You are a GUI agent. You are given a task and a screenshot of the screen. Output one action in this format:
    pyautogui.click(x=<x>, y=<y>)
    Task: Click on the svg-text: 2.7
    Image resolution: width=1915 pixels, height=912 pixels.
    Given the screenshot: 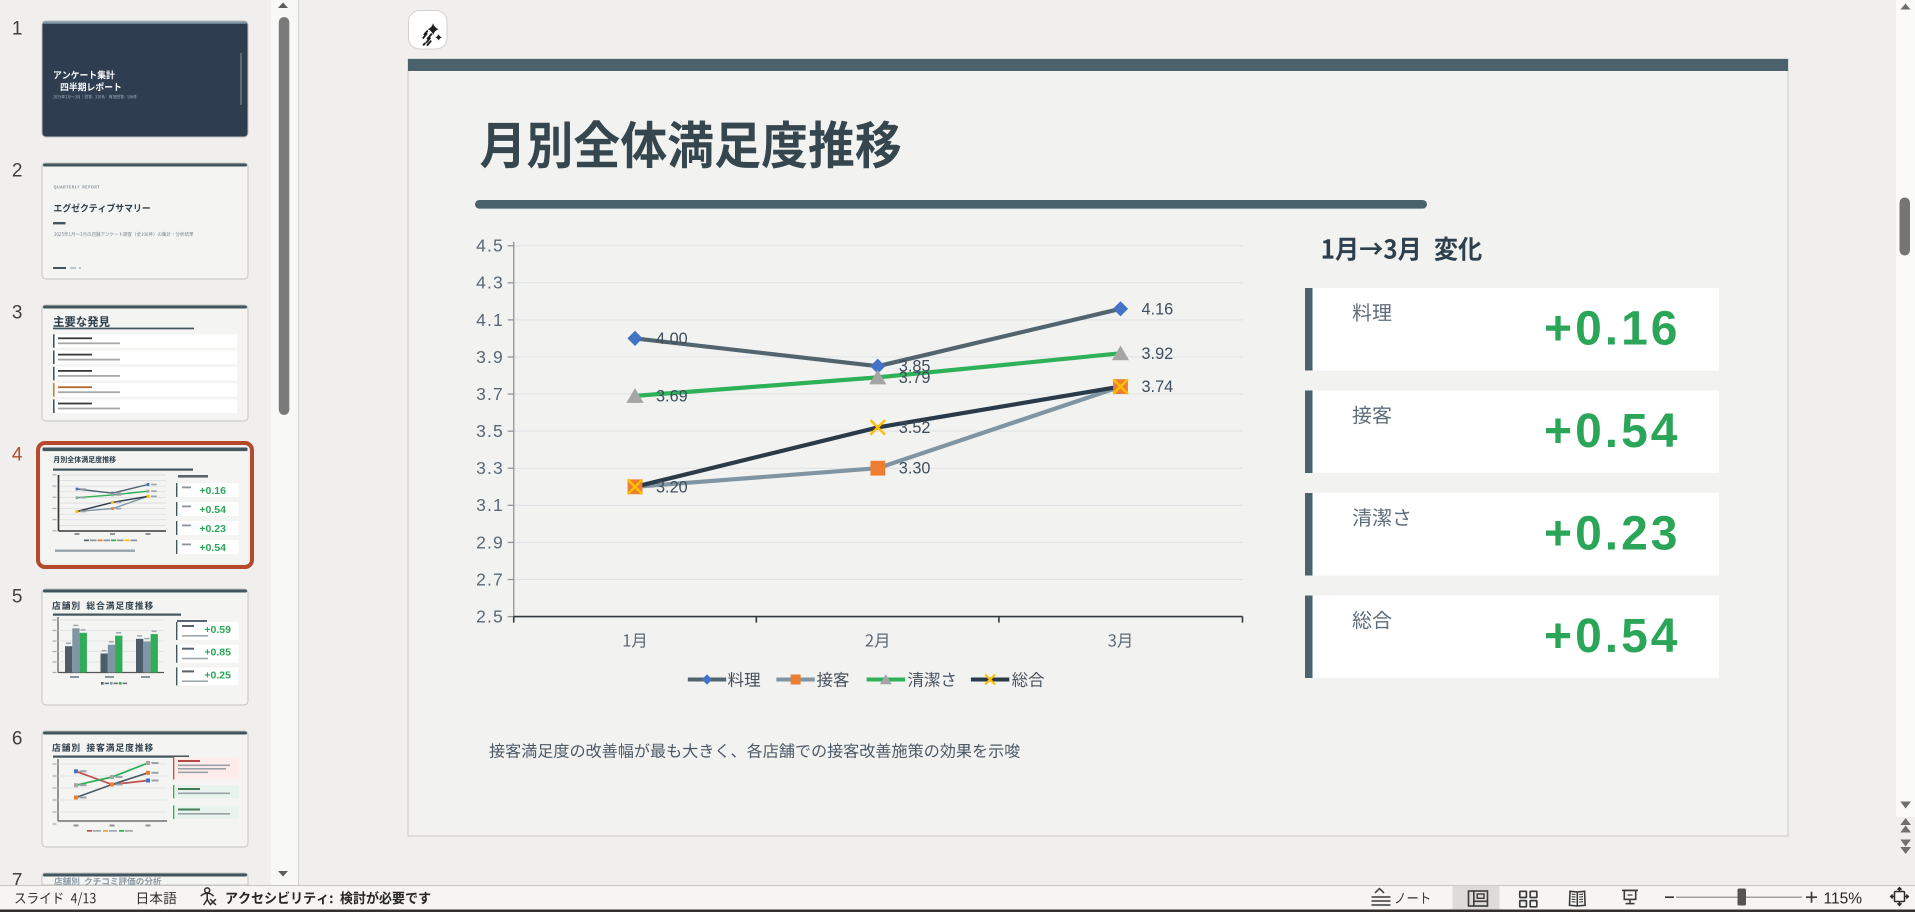 What is the action you would take?
    pyautogui.click(x=490, y=579)
    